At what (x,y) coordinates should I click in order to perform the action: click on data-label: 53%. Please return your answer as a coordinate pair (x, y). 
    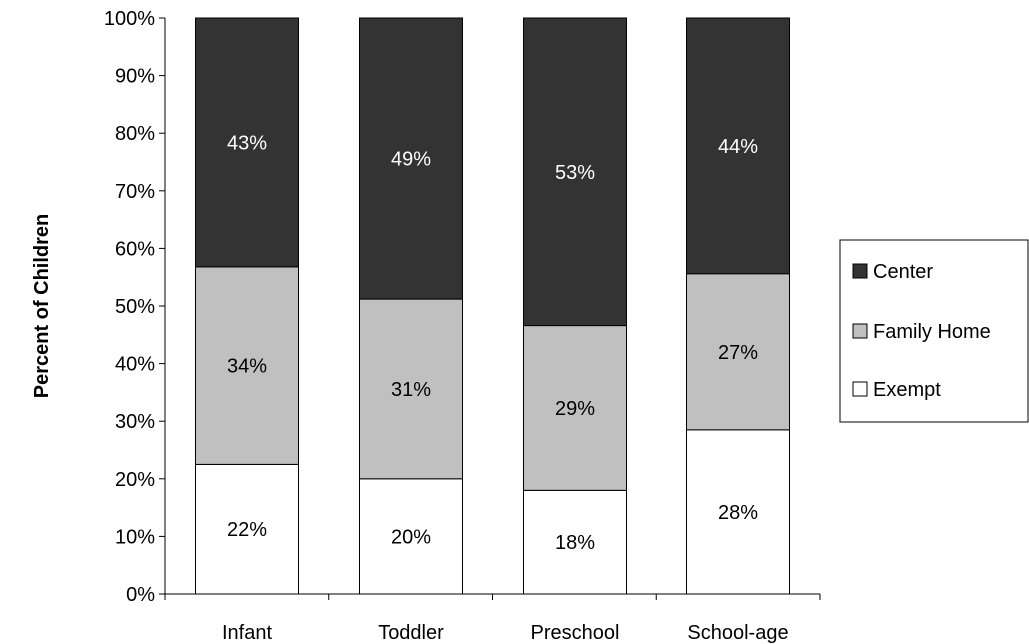
    Looking at the image, I should click on (575, 173).